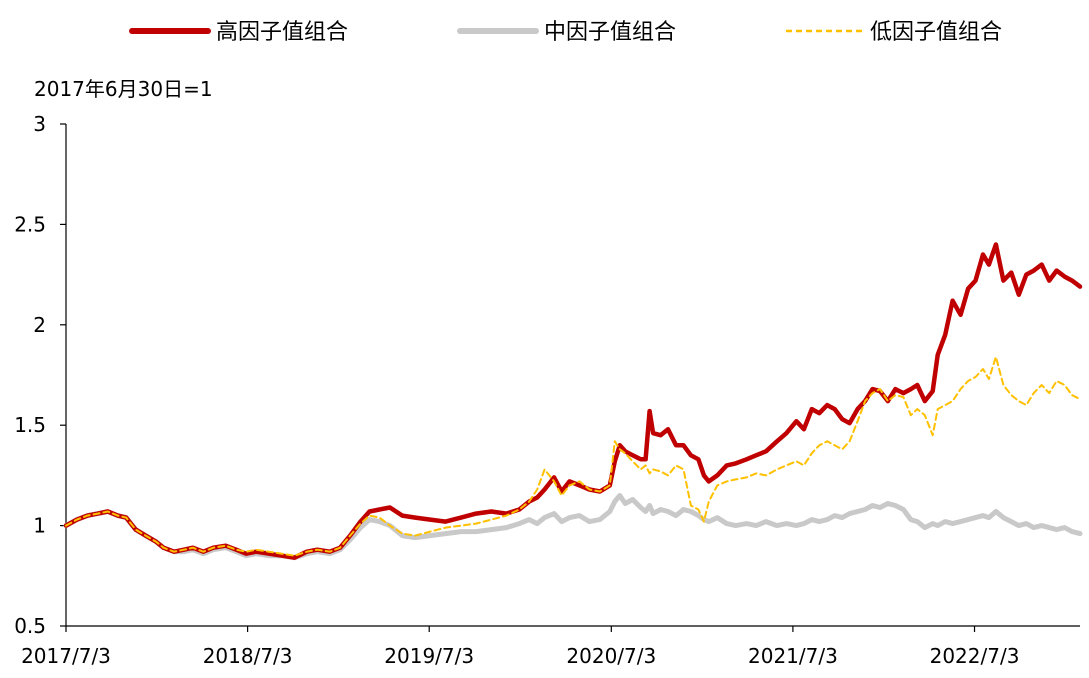 This screenshot has height=678, width=1089. I want to click on legend-label-2: 低因子值组合, so click(936, 32).